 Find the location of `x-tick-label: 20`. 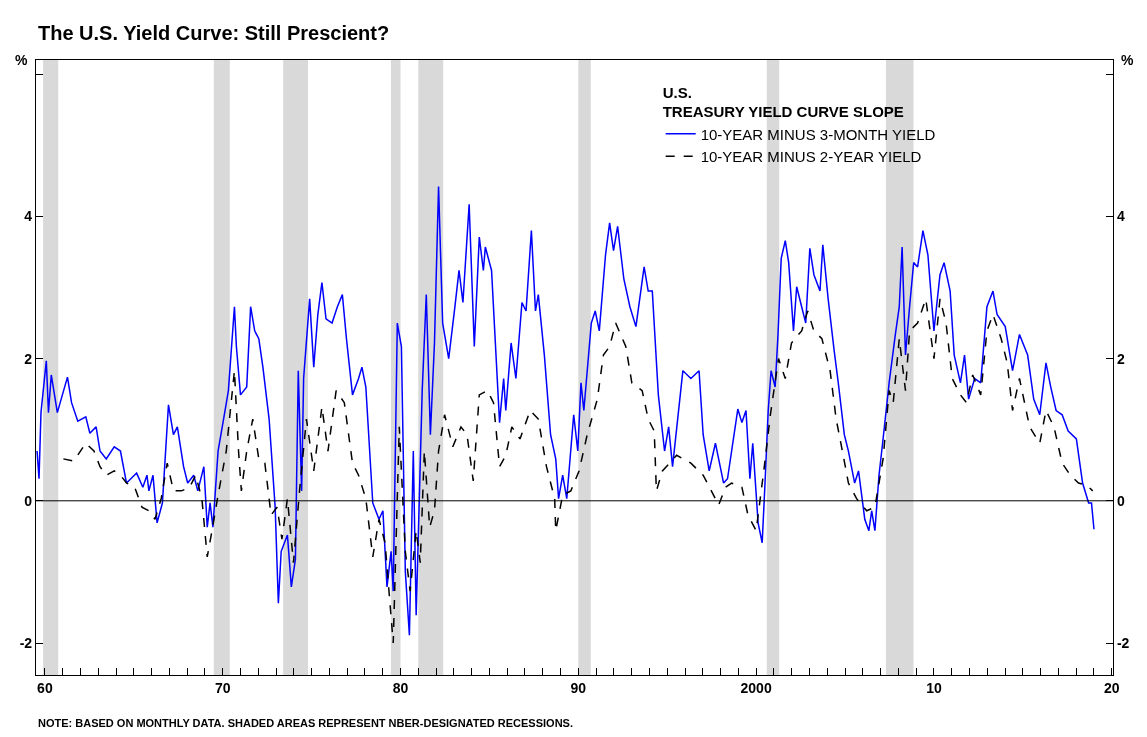

x-tick-label: 20 is located at coordinates (1111, 687).